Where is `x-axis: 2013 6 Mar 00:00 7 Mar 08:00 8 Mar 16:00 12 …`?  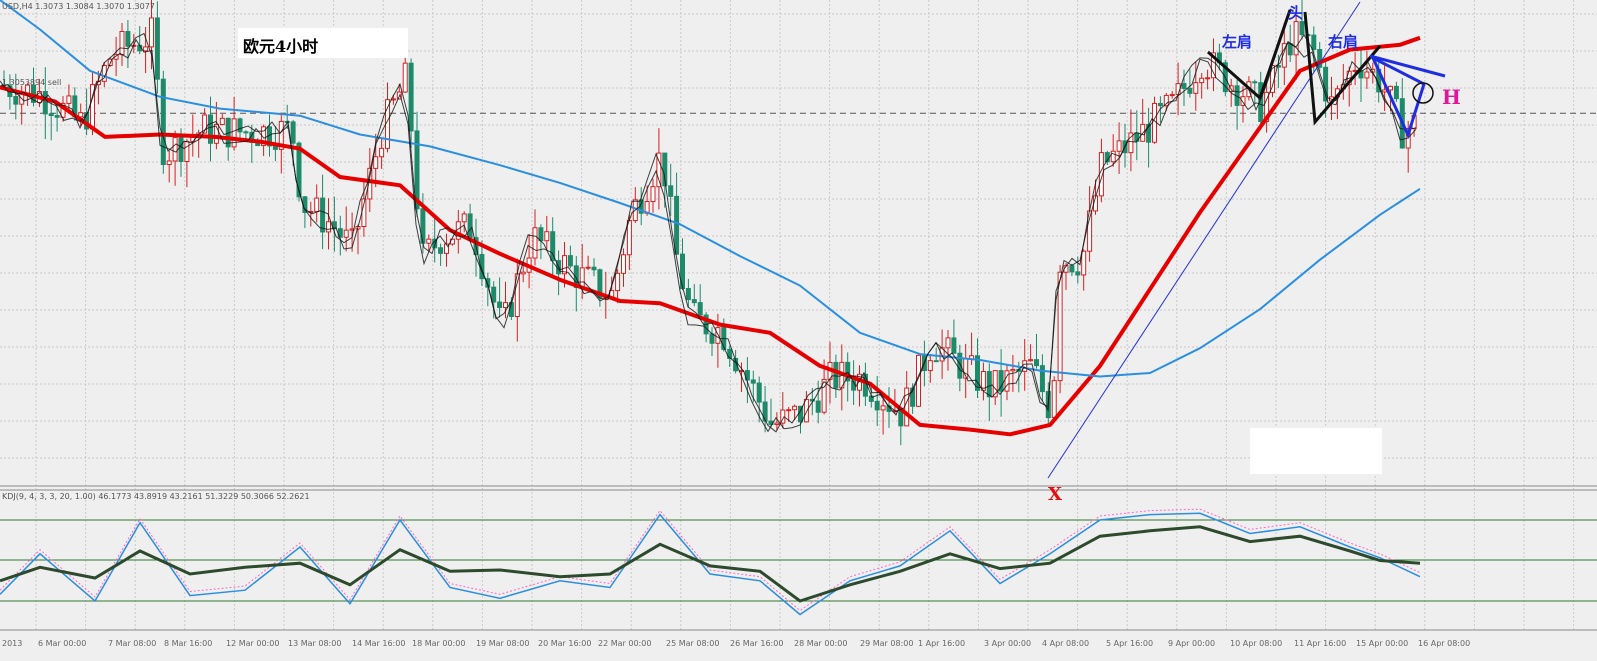
x-axis: 2013 6 Mar 00:00 7 Mar 08:00 8 Mar 16:00 12 … is located at coordinates (736, 643).